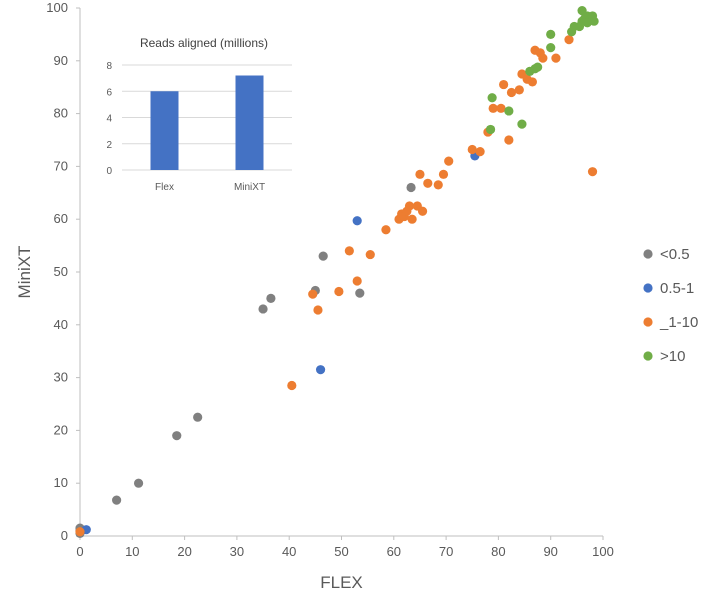  What do you see at coordinates (237, 551) in the screenshot?
I see `x-tick-label: 30` at bounding box center [237, 551].